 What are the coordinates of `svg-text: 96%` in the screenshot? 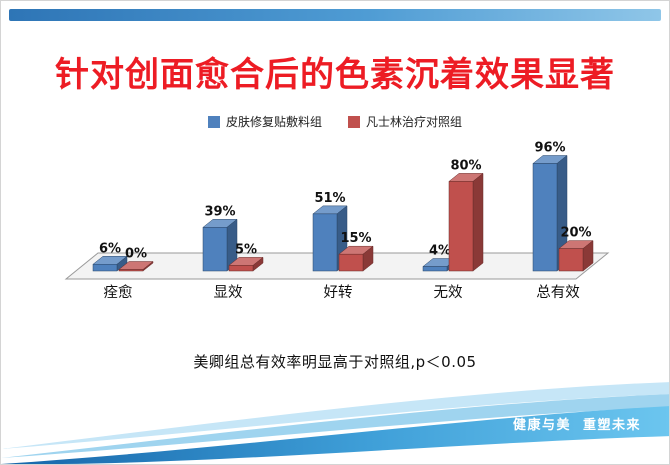 It's located at (549, 147).